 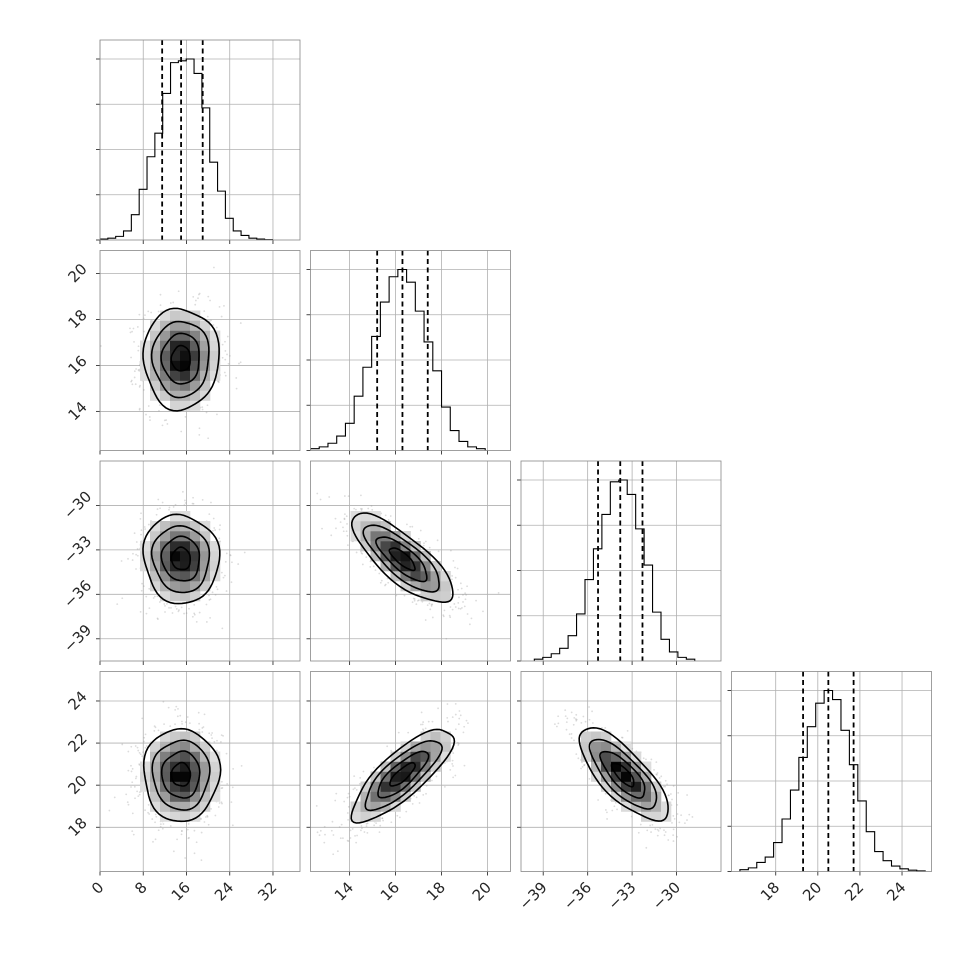 What do you see at coordinates (78, 785) in the screenshot?
I see `ytick-label: 20` at bounding box center [78, 785].